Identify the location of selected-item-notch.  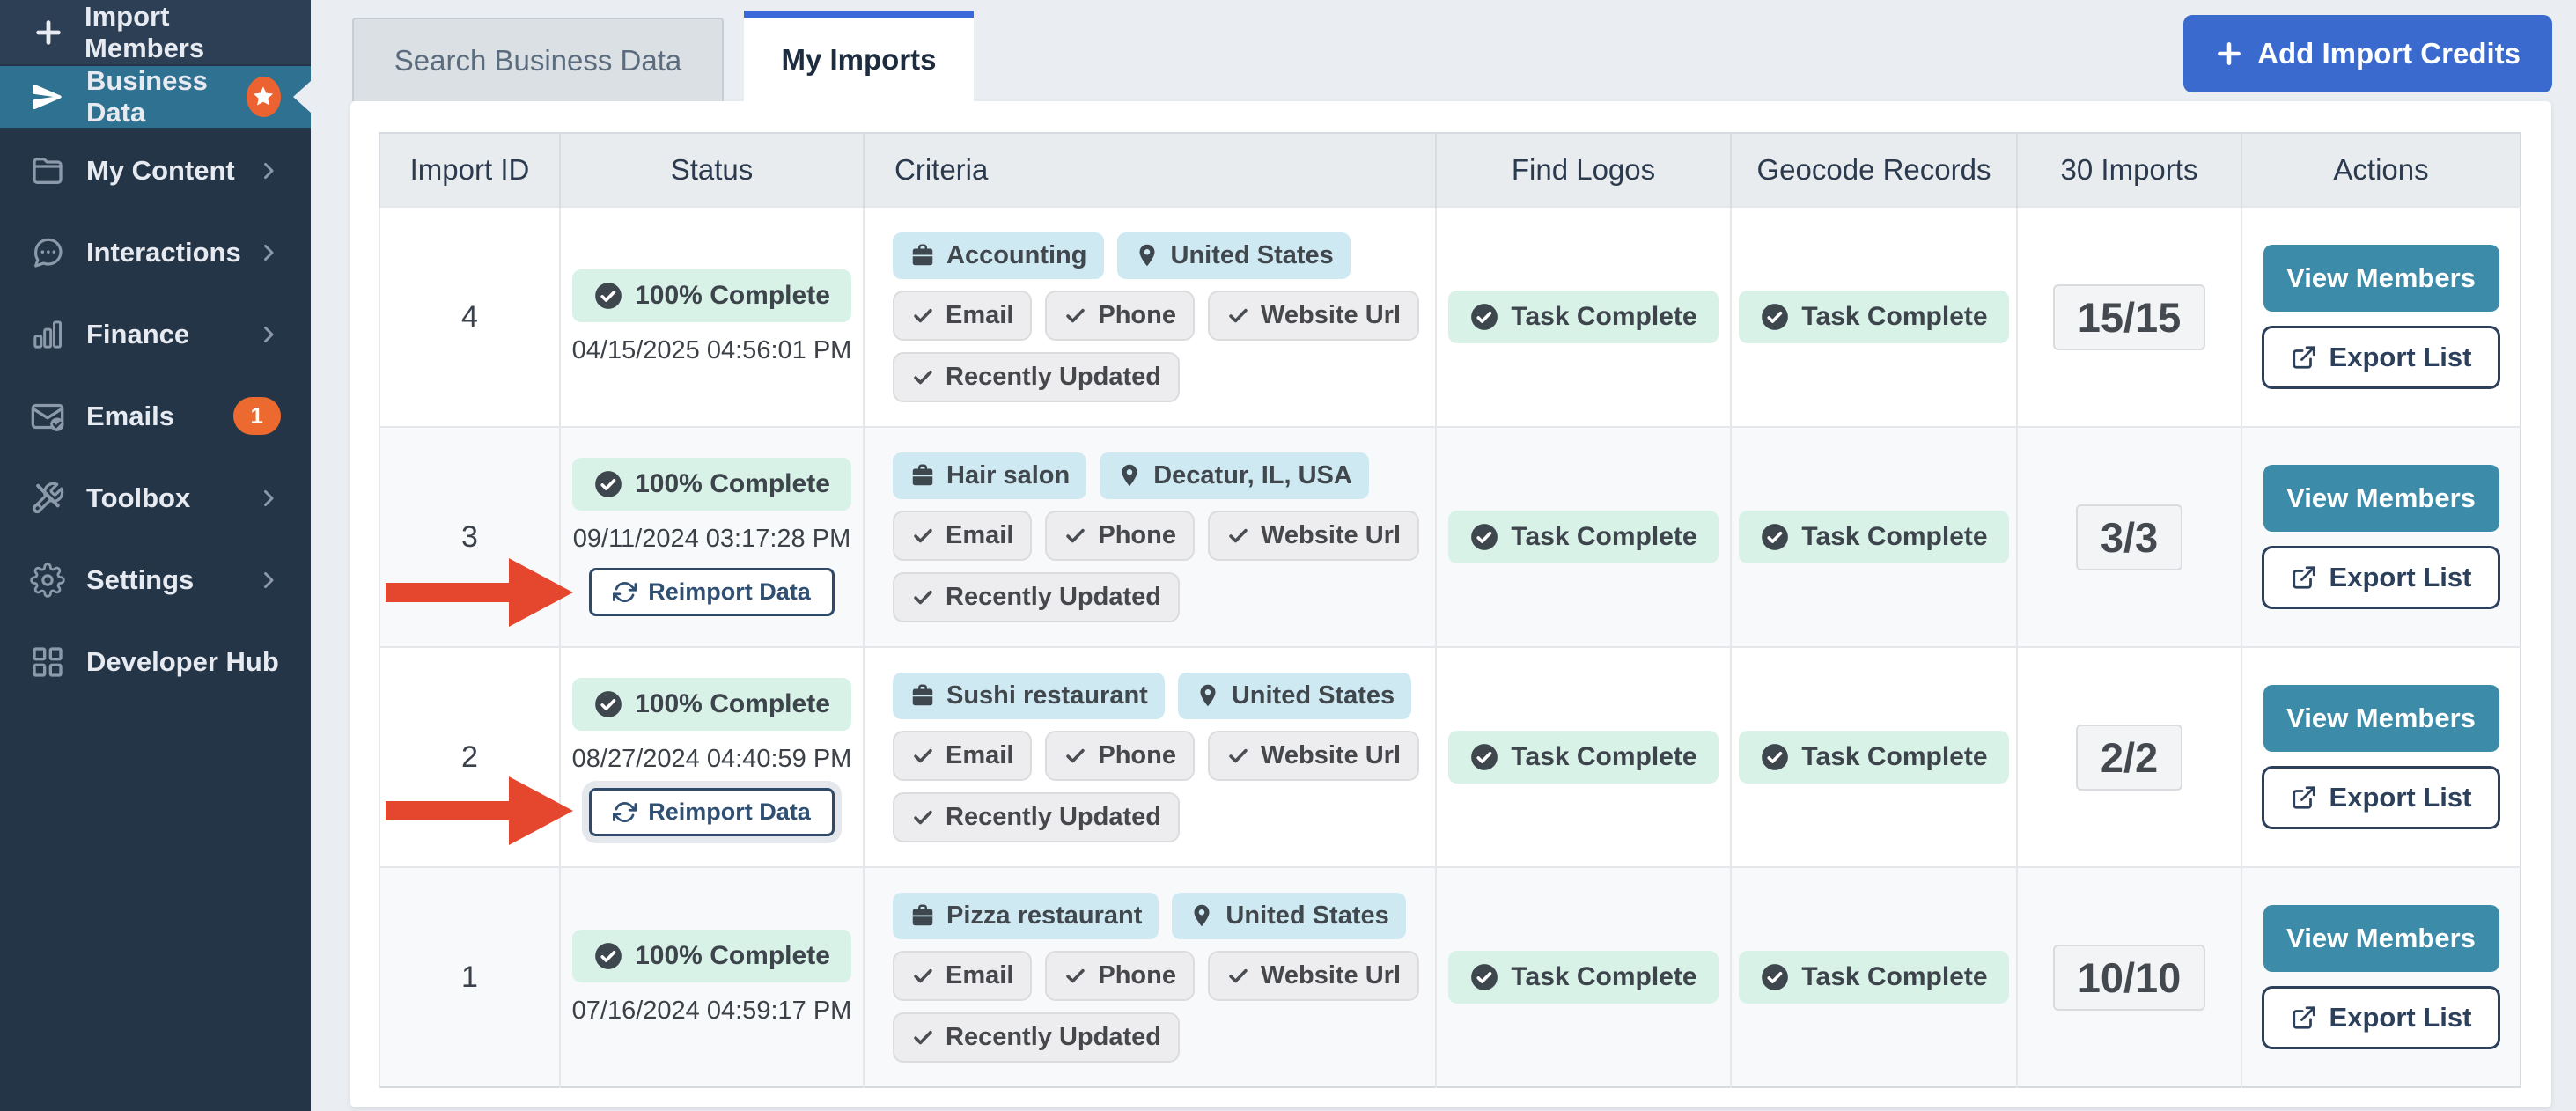
(302, 97).